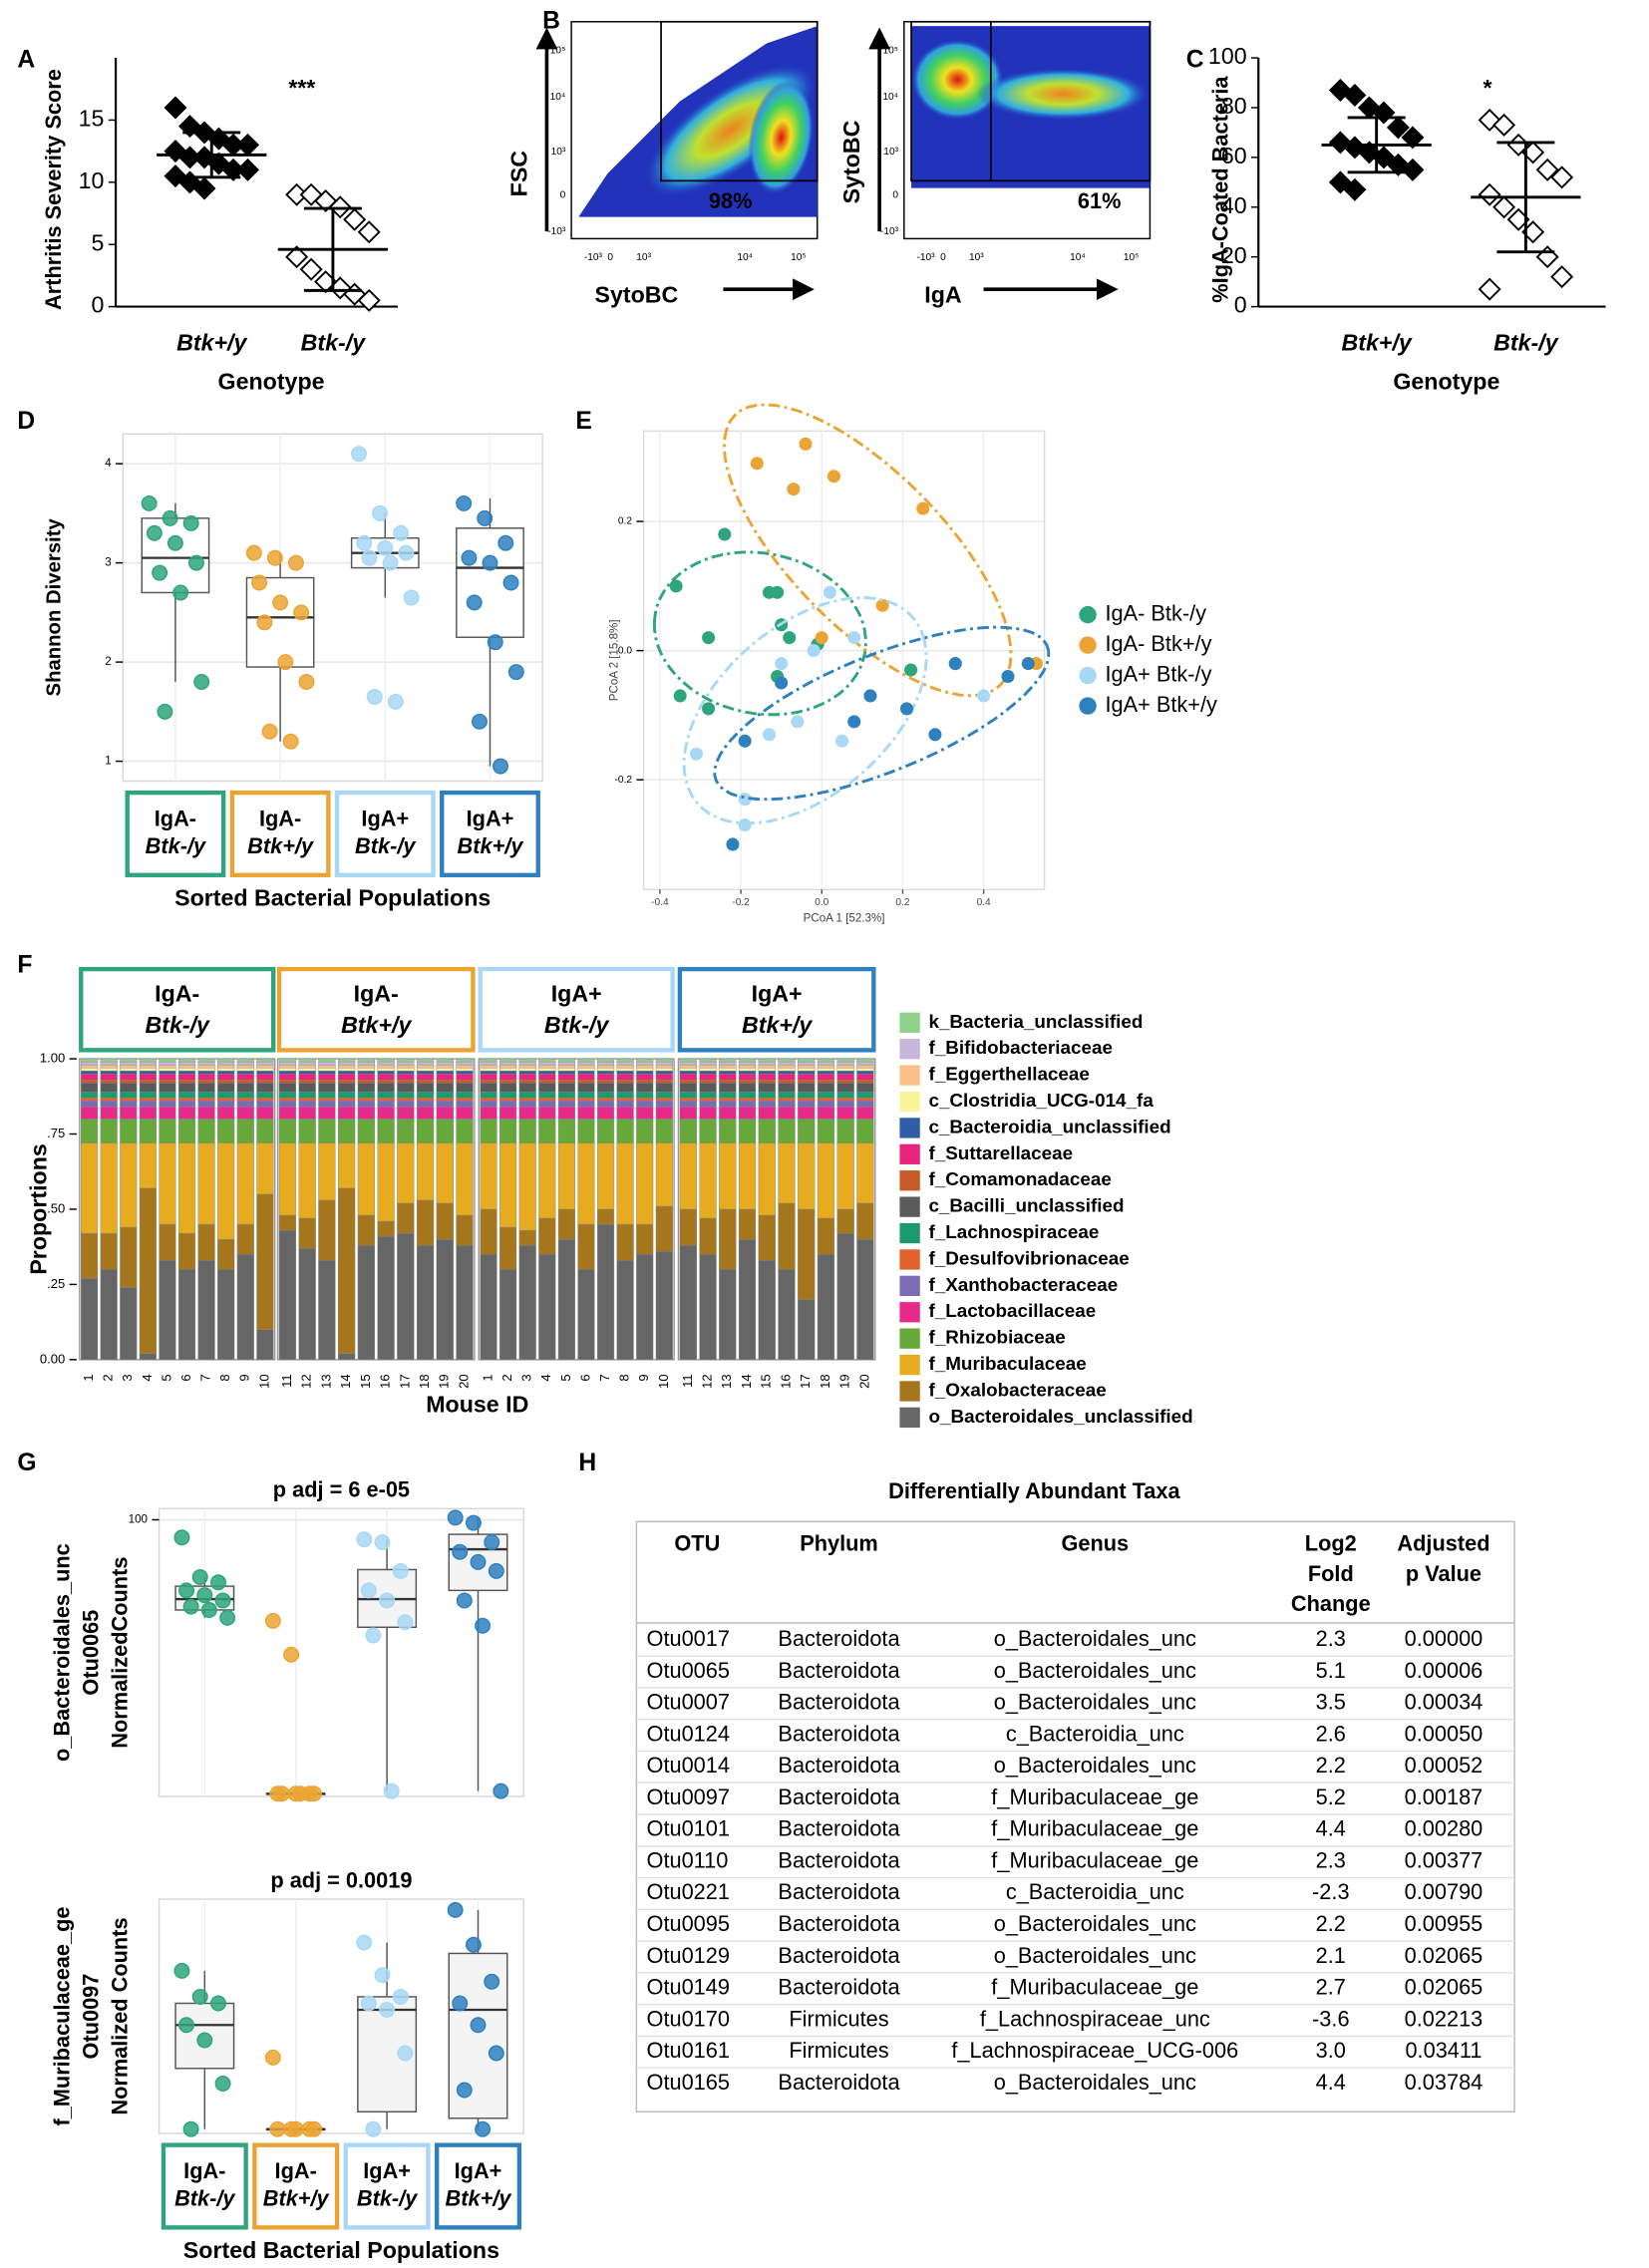 The height and width of the screenshot is (2268, 1649). I want to click on legend-swatch, so click(1088, 675).